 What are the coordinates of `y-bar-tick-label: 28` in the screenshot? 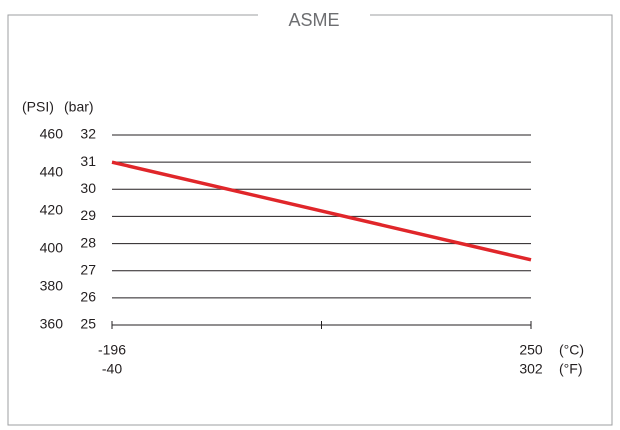 It's located at (88, 242).